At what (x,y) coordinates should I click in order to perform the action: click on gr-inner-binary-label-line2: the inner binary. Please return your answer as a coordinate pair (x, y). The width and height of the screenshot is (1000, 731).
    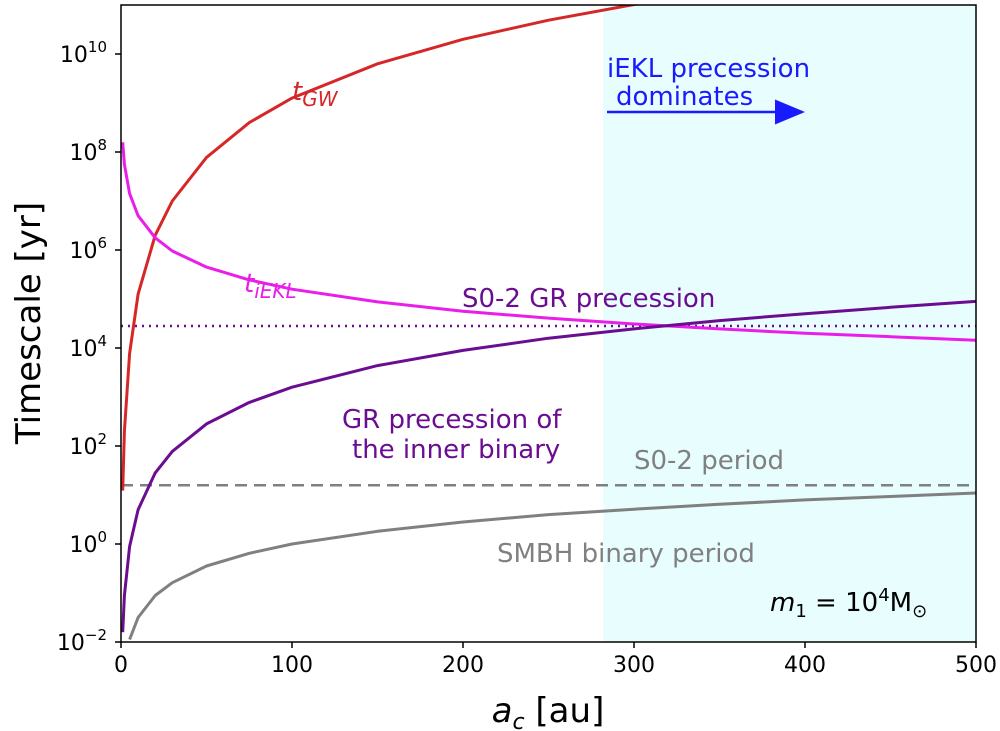
    Looking at the image, I should click on (456, 450).